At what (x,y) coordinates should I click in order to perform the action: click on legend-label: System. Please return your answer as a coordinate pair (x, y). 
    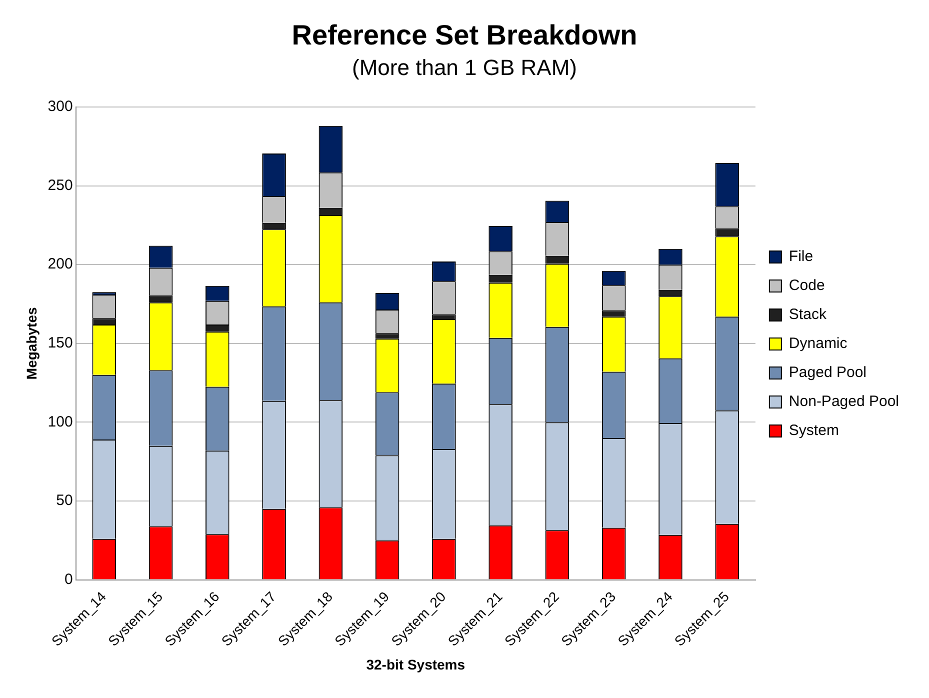
    Looking at the image, I should click on (813, 431).